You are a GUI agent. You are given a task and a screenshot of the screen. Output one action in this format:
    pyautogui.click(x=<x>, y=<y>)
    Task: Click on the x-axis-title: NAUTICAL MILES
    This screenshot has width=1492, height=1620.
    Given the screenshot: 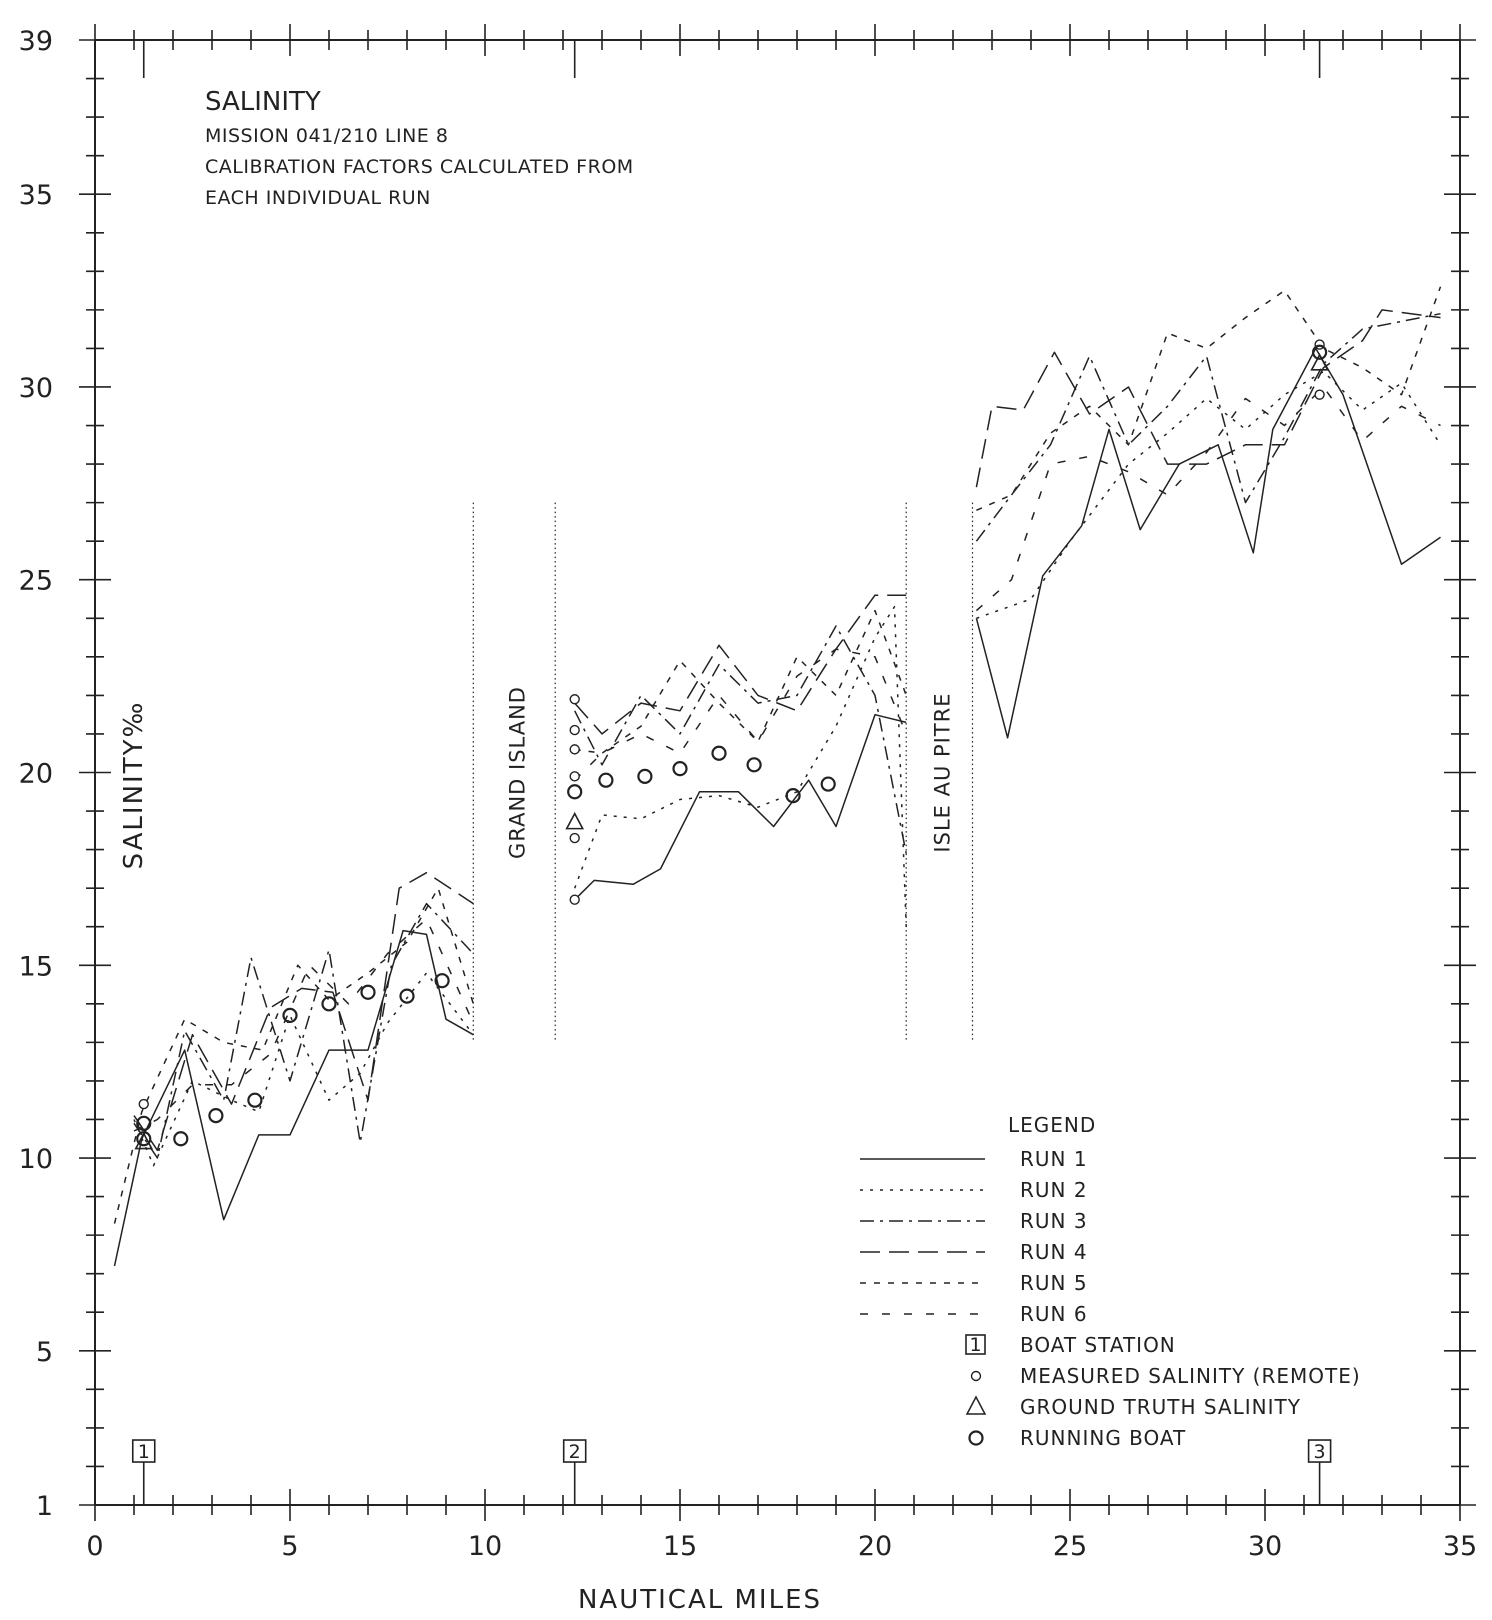 What is the action you would take?
    pyautogui.click(x=700, y=1600)
    